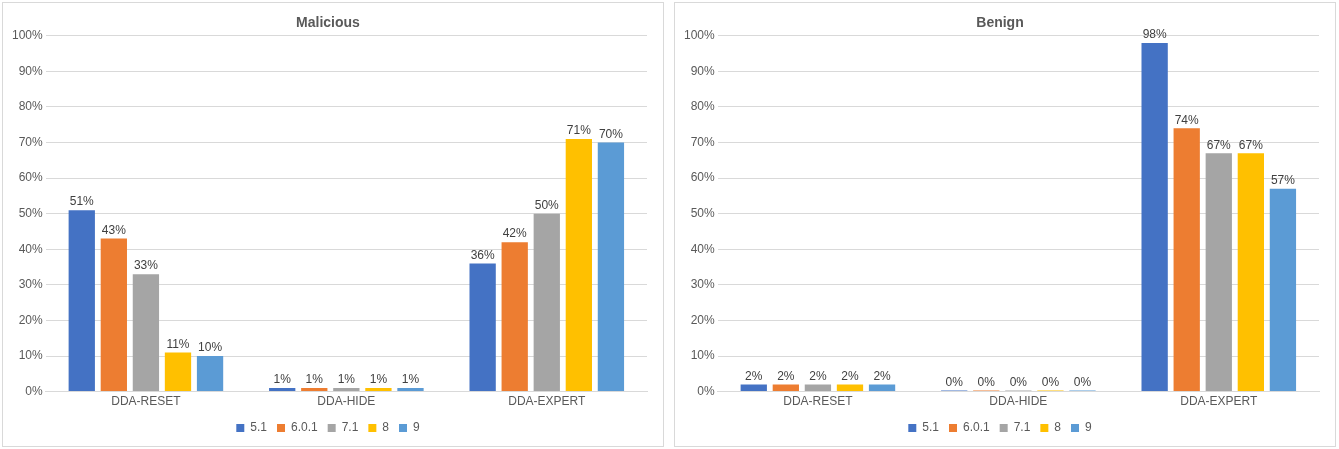 The width and height of the screenshot is (1339, 449). What do you see at coordinates (178, 343) in the screenshot?
I see `data-label: 11%` at bounding box center [178, 343].